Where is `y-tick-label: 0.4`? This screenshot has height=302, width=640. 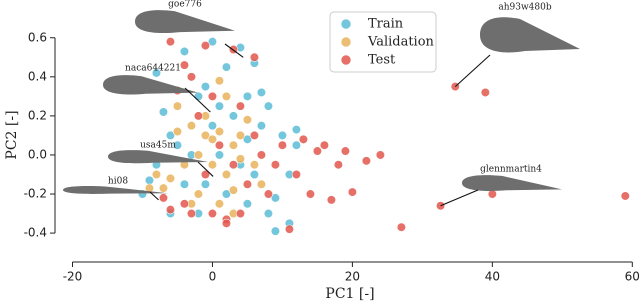
y-tick-label: 0.4 is located at coordinates (37, 76).